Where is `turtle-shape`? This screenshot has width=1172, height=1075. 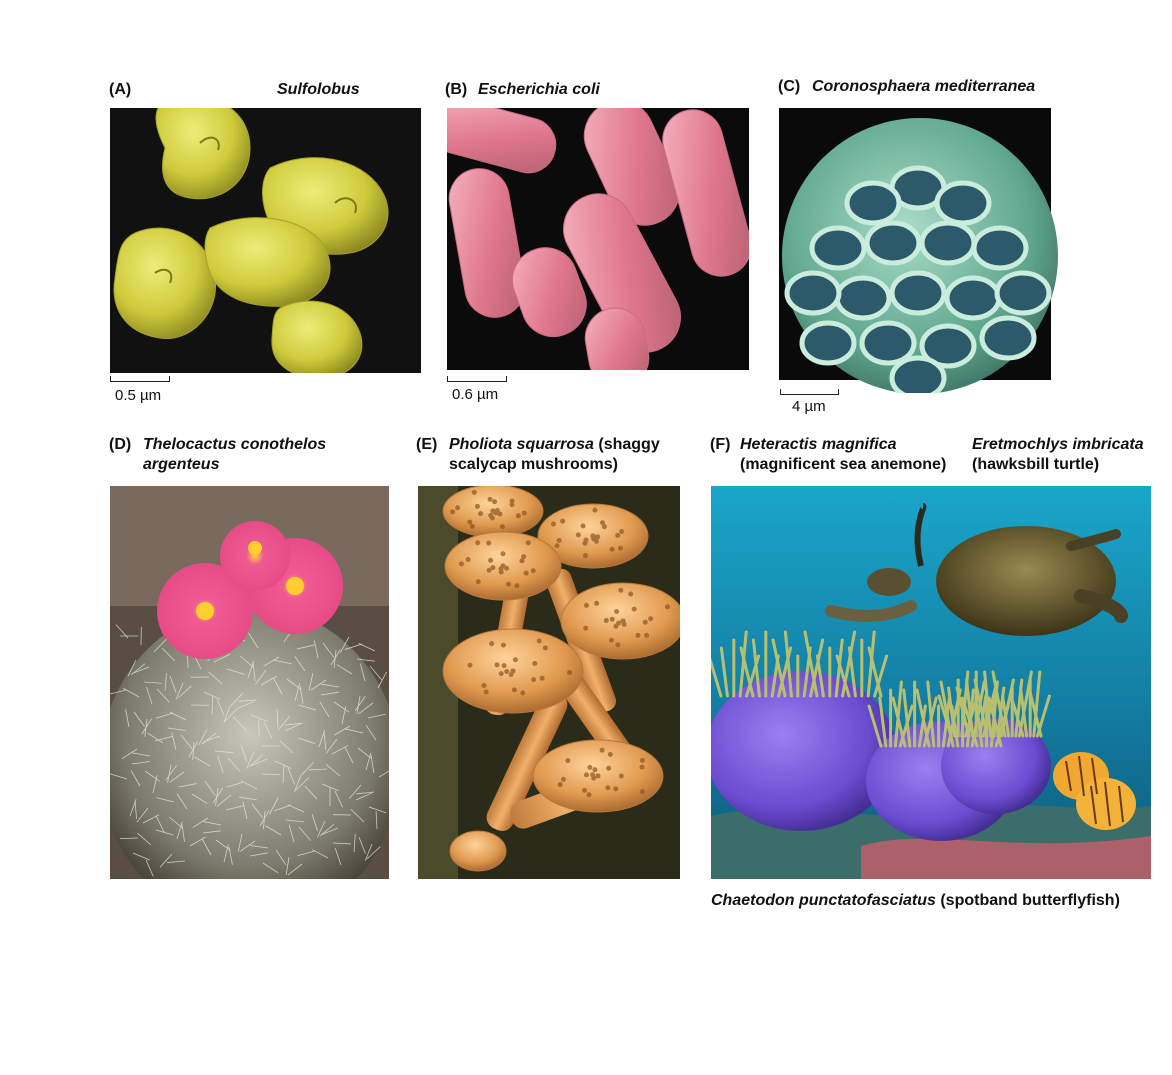
turtle-shape is located at coordinates (976, 569).